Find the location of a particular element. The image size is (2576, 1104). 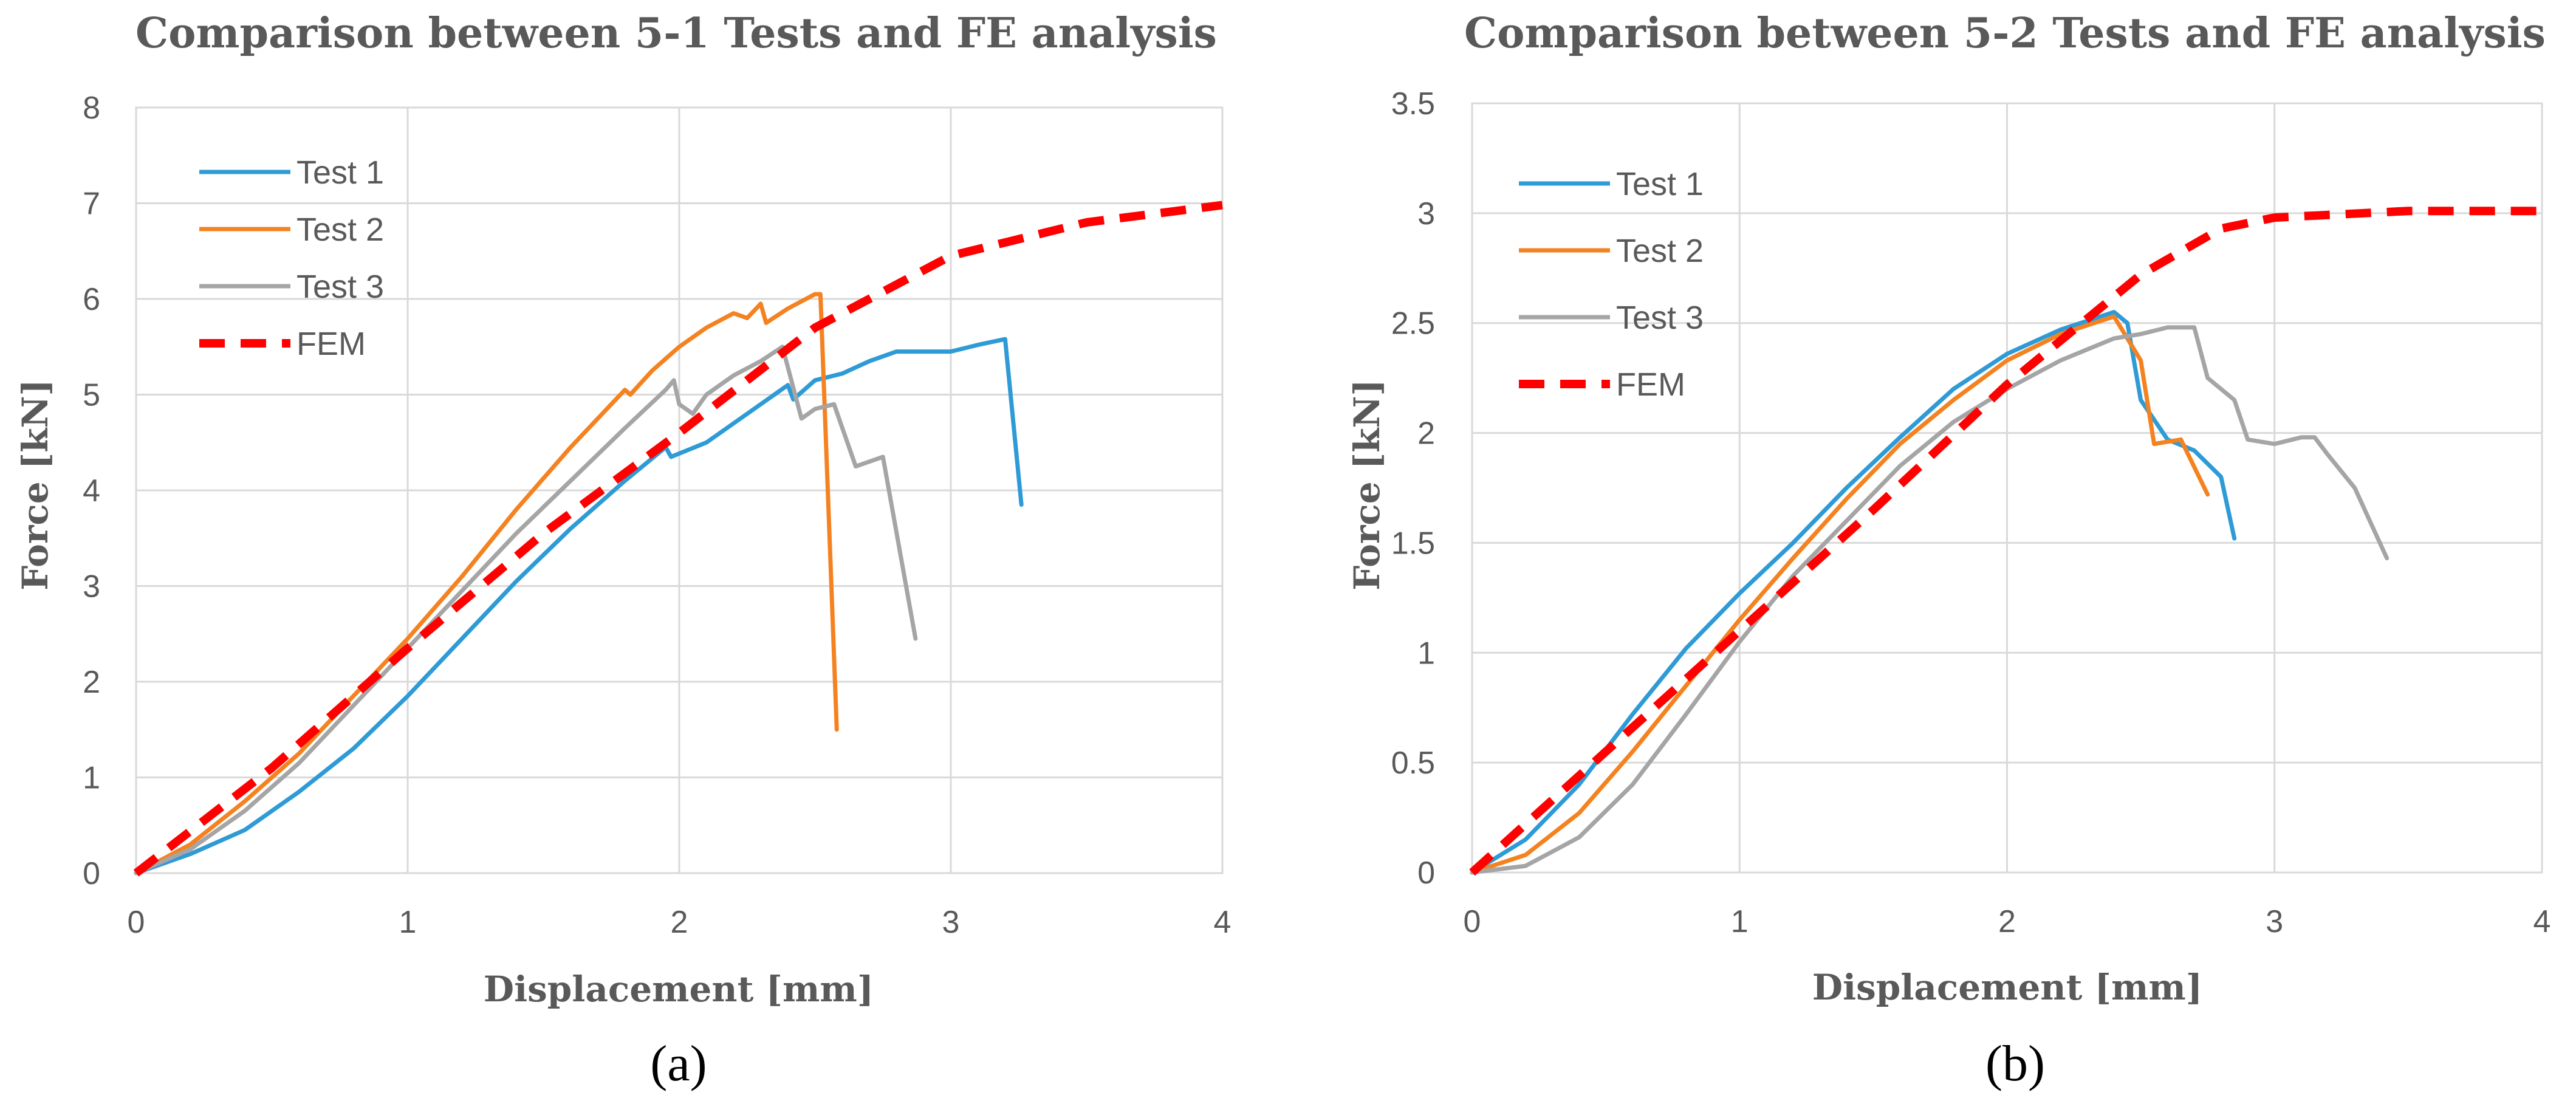

x-tick-label-2-b: 2 is located at coordinates (2007, 921).